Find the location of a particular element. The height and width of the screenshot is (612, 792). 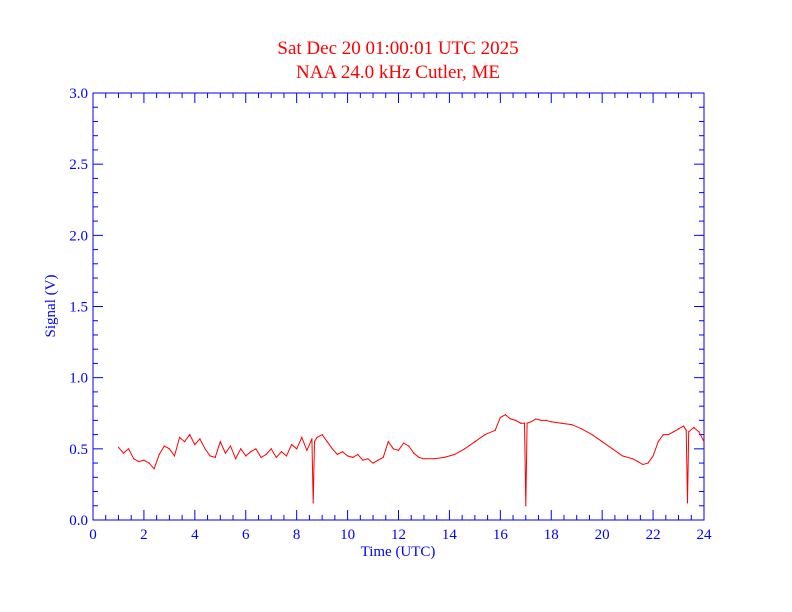

y-axis-label: Signal (V) is located at coordinates (51, 306).